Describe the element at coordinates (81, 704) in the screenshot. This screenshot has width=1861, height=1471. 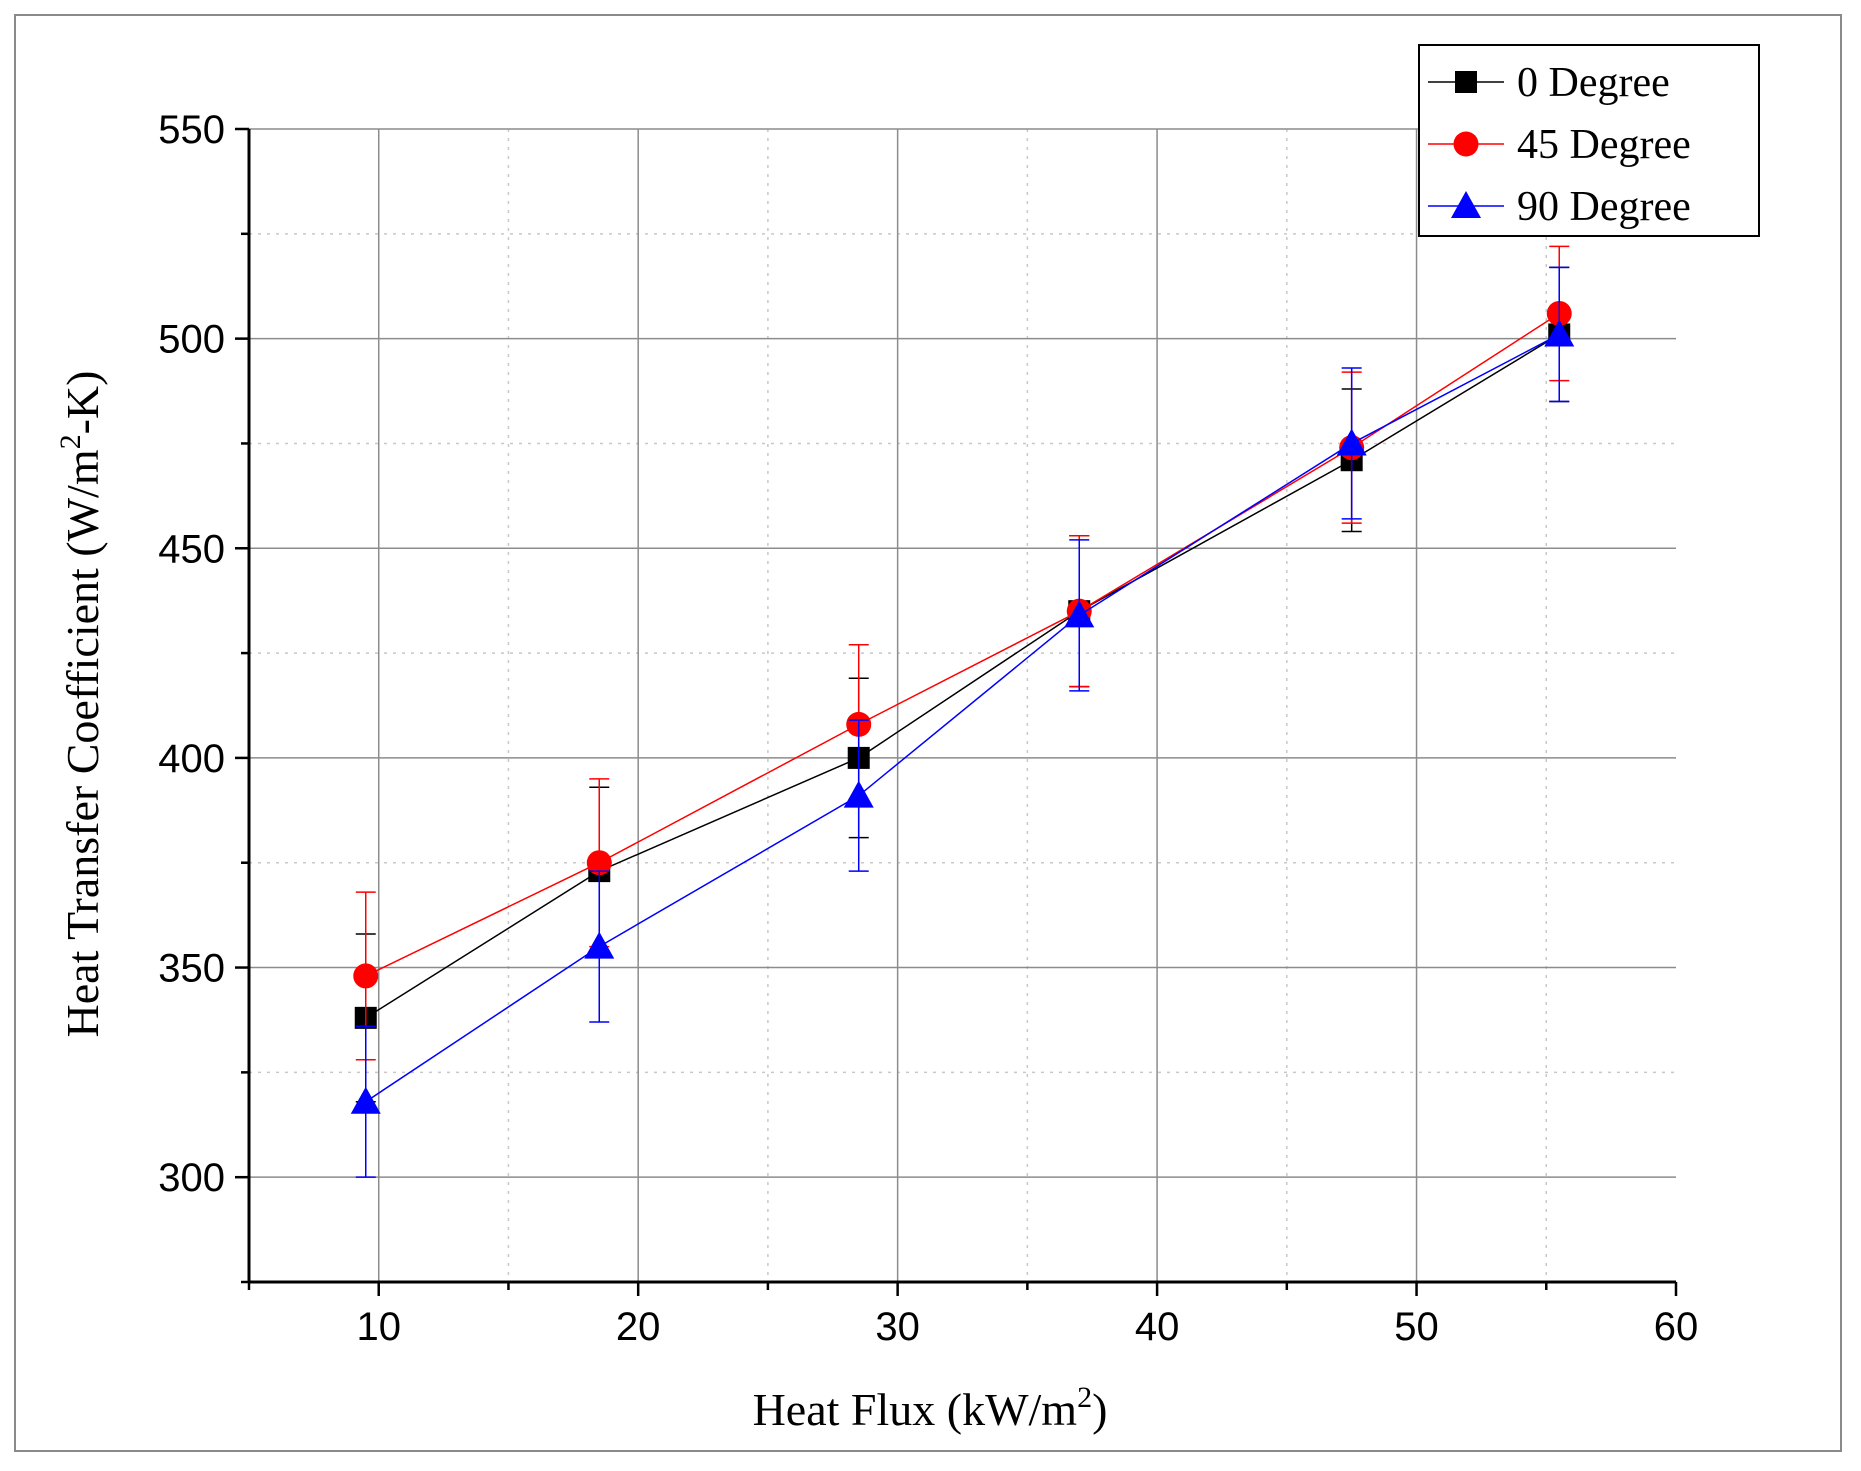
I see `y-axis-title: Heat Transfer Coefficient (W/m2-K)` at that location.